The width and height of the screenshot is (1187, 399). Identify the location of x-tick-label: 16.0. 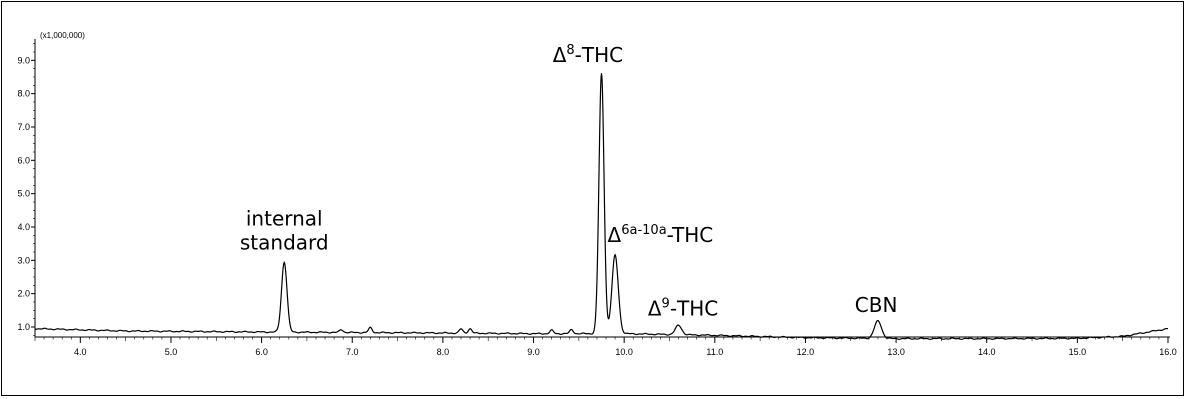
(1168, 352).